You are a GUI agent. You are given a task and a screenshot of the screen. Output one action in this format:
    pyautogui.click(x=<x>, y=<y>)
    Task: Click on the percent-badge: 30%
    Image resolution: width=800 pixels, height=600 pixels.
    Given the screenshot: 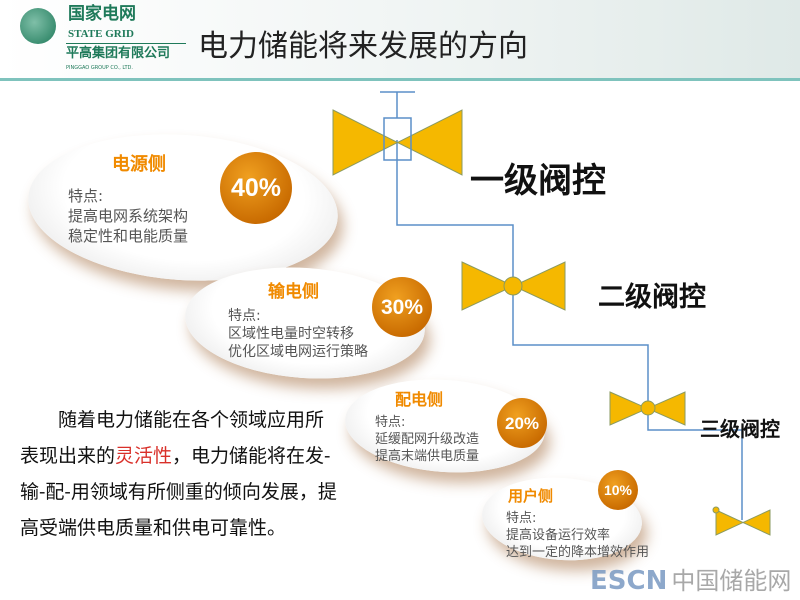 What is the action you would take?
    pyautogui.click(x=402, y=307)
    